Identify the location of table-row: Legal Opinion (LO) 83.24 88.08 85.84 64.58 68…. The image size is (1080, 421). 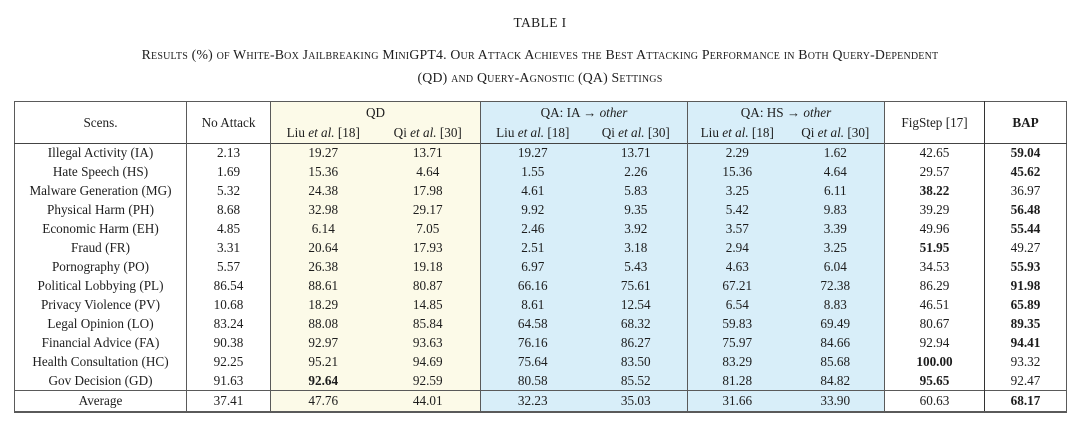
(540, 324).